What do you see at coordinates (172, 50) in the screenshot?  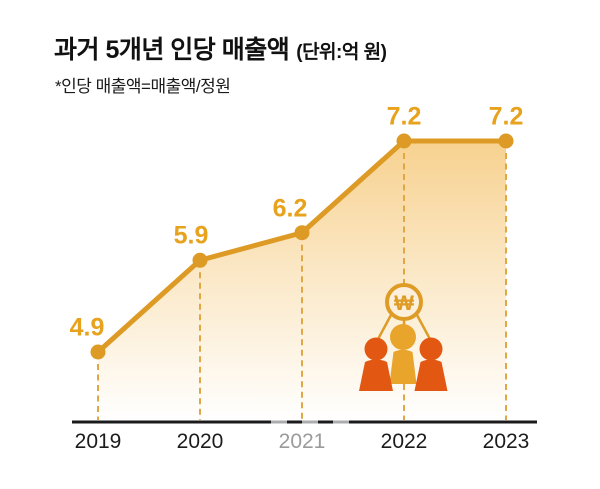 I see `page-title: 과거 5개년 인당 매출액` at bounding box center [172, 50].